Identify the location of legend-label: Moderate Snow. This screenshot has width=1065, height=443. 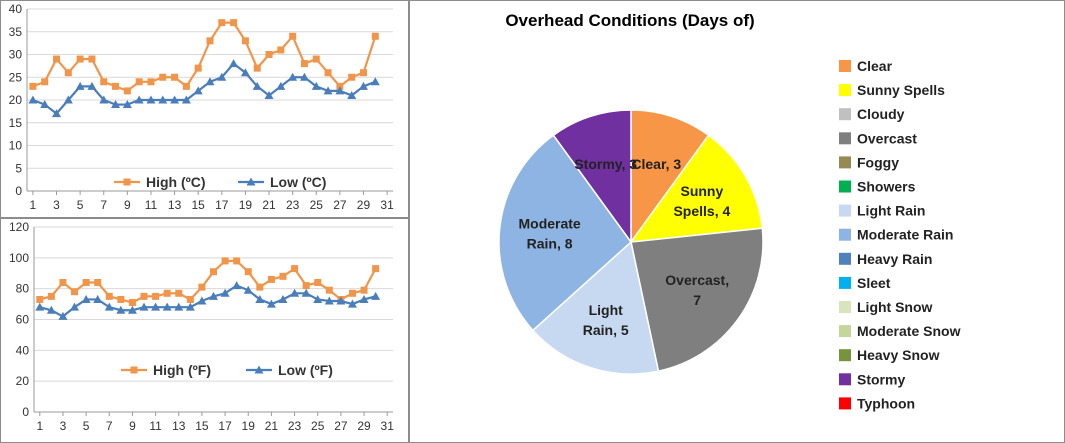
(909, 331).